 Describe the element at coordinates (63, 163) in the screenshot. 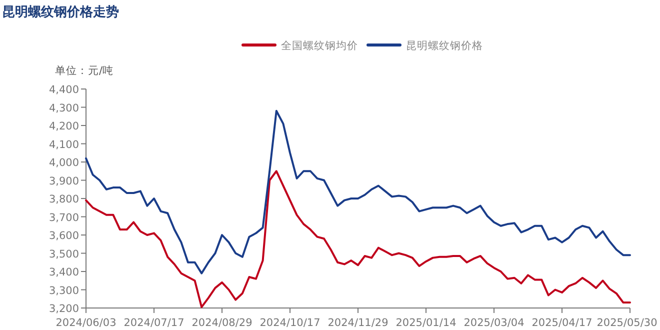

I see `y-tick-label: 4,000` at that location.